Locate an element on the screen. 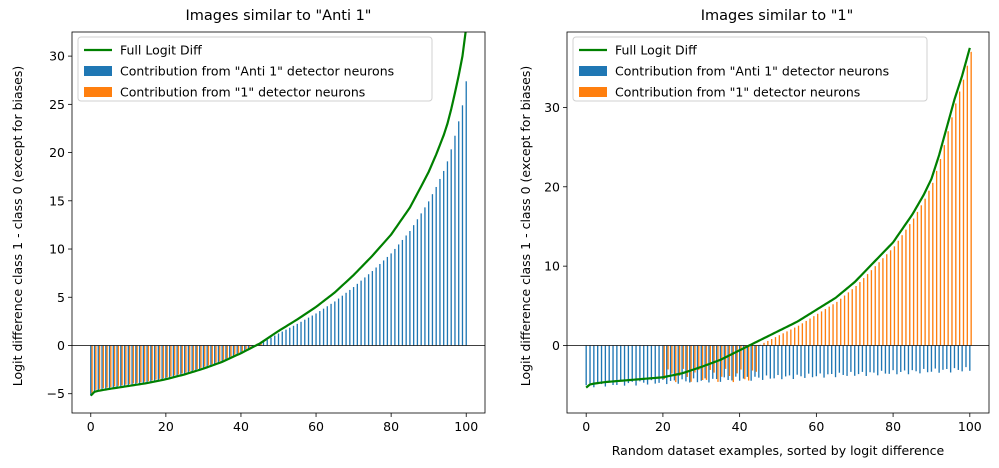 This screenshot has width=999, height=468. x-tick-label: 20 is located at coordinates (166, 426).